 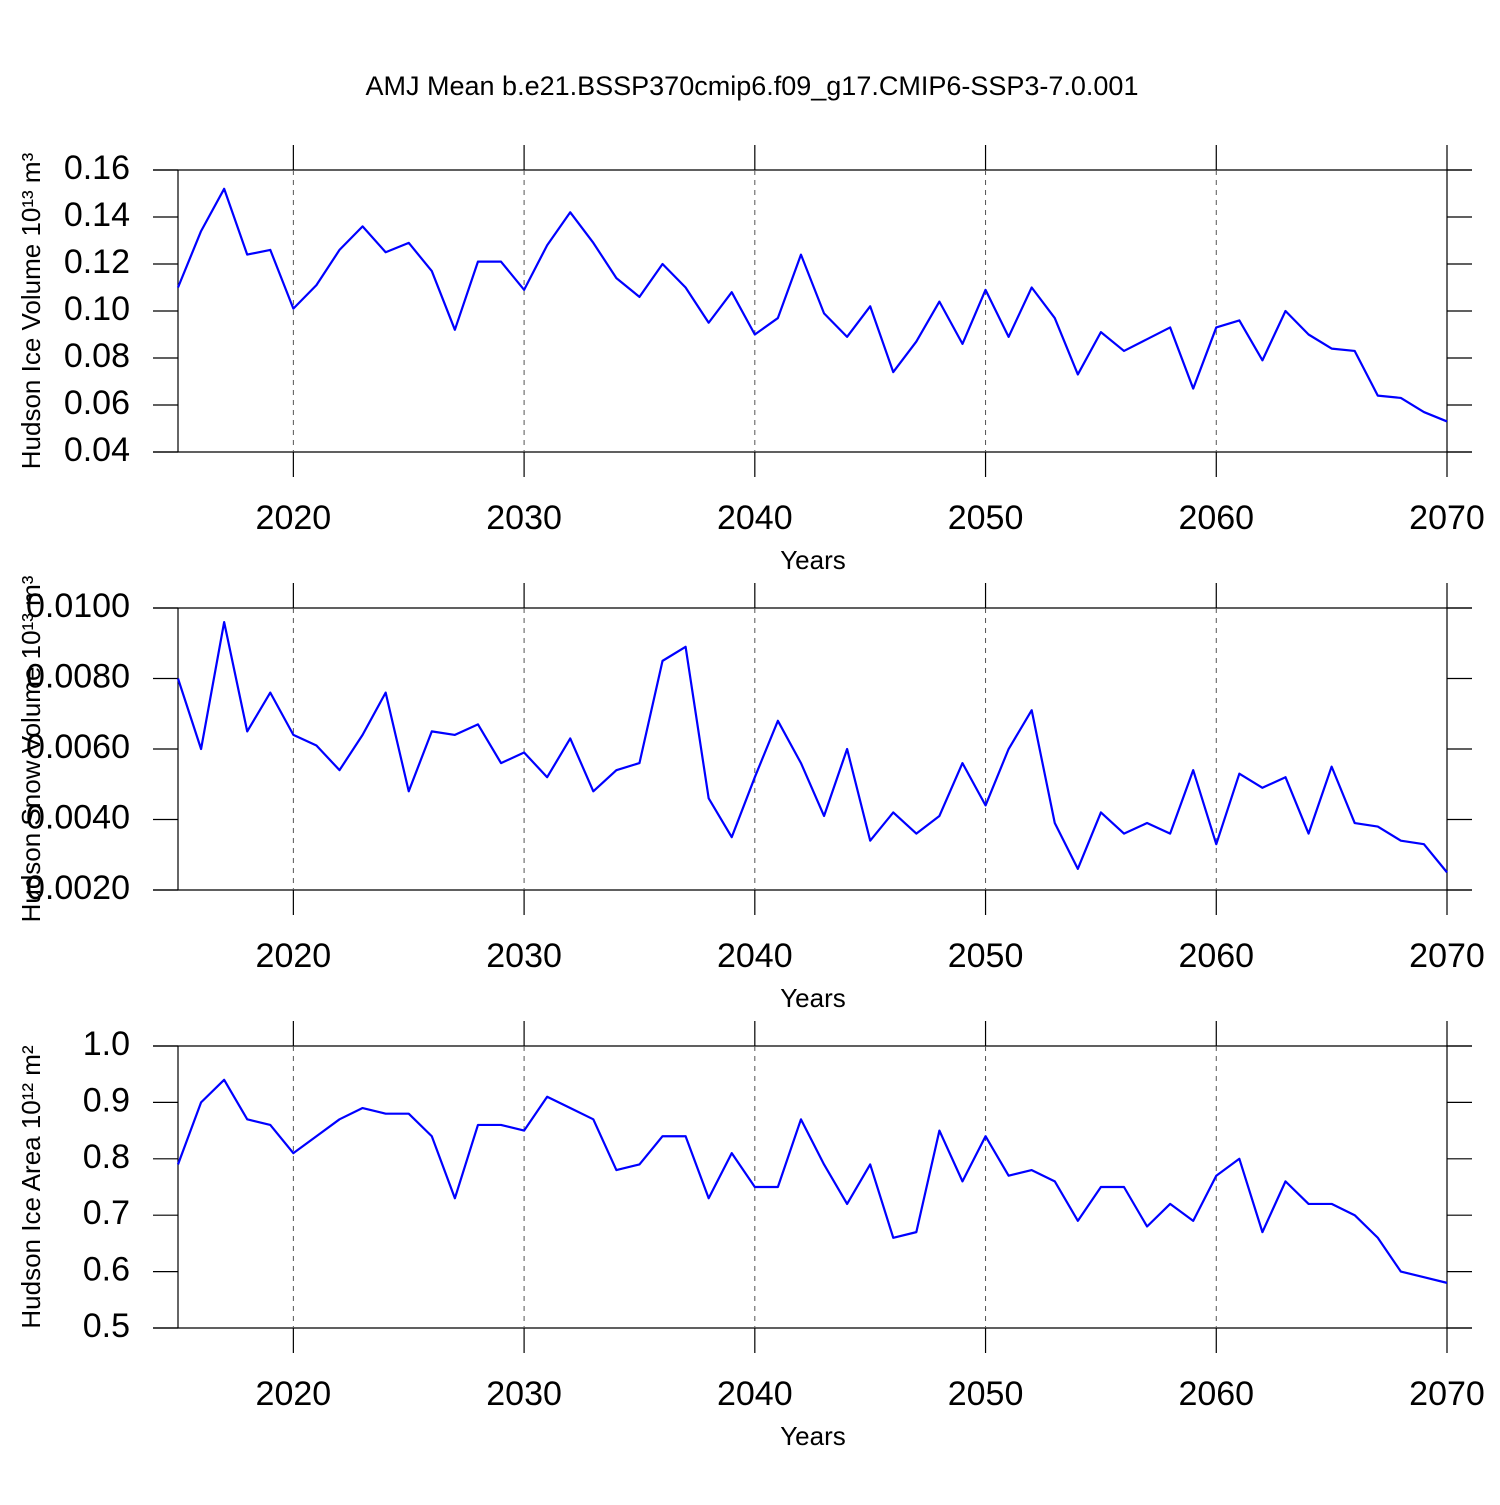 I want to click on y-axis-label: Hudson Ice Area 10¹² m², so click(x=31, y=1187).